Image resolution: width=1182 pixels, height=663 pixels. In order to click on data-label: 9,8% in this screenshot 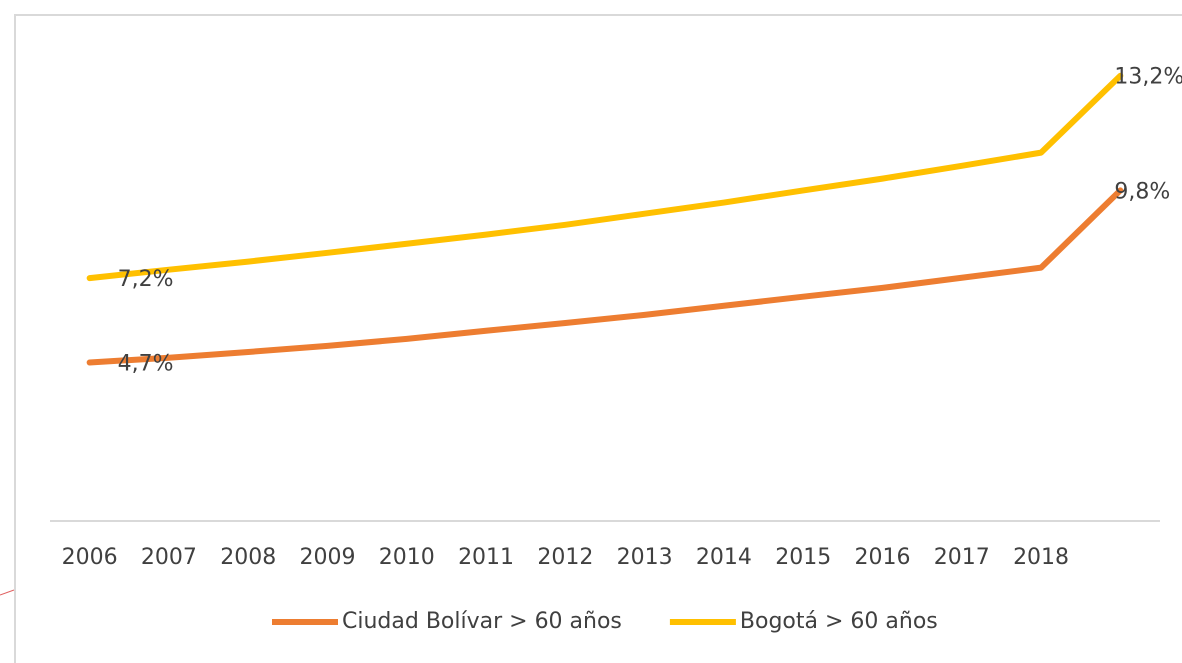, I will do `click(1142, 191)`.